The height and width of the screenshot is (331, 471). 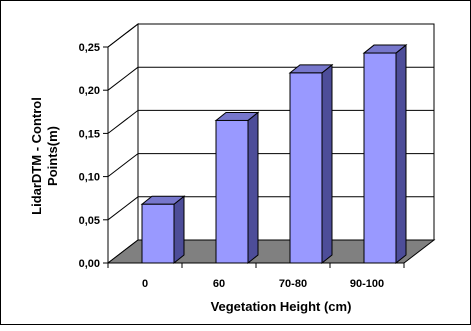 What do you see at coordinates (52, 156) in the screenshot?
I see `y-axis-label-line-2: Points(m)` at bounding box center [52, 156].